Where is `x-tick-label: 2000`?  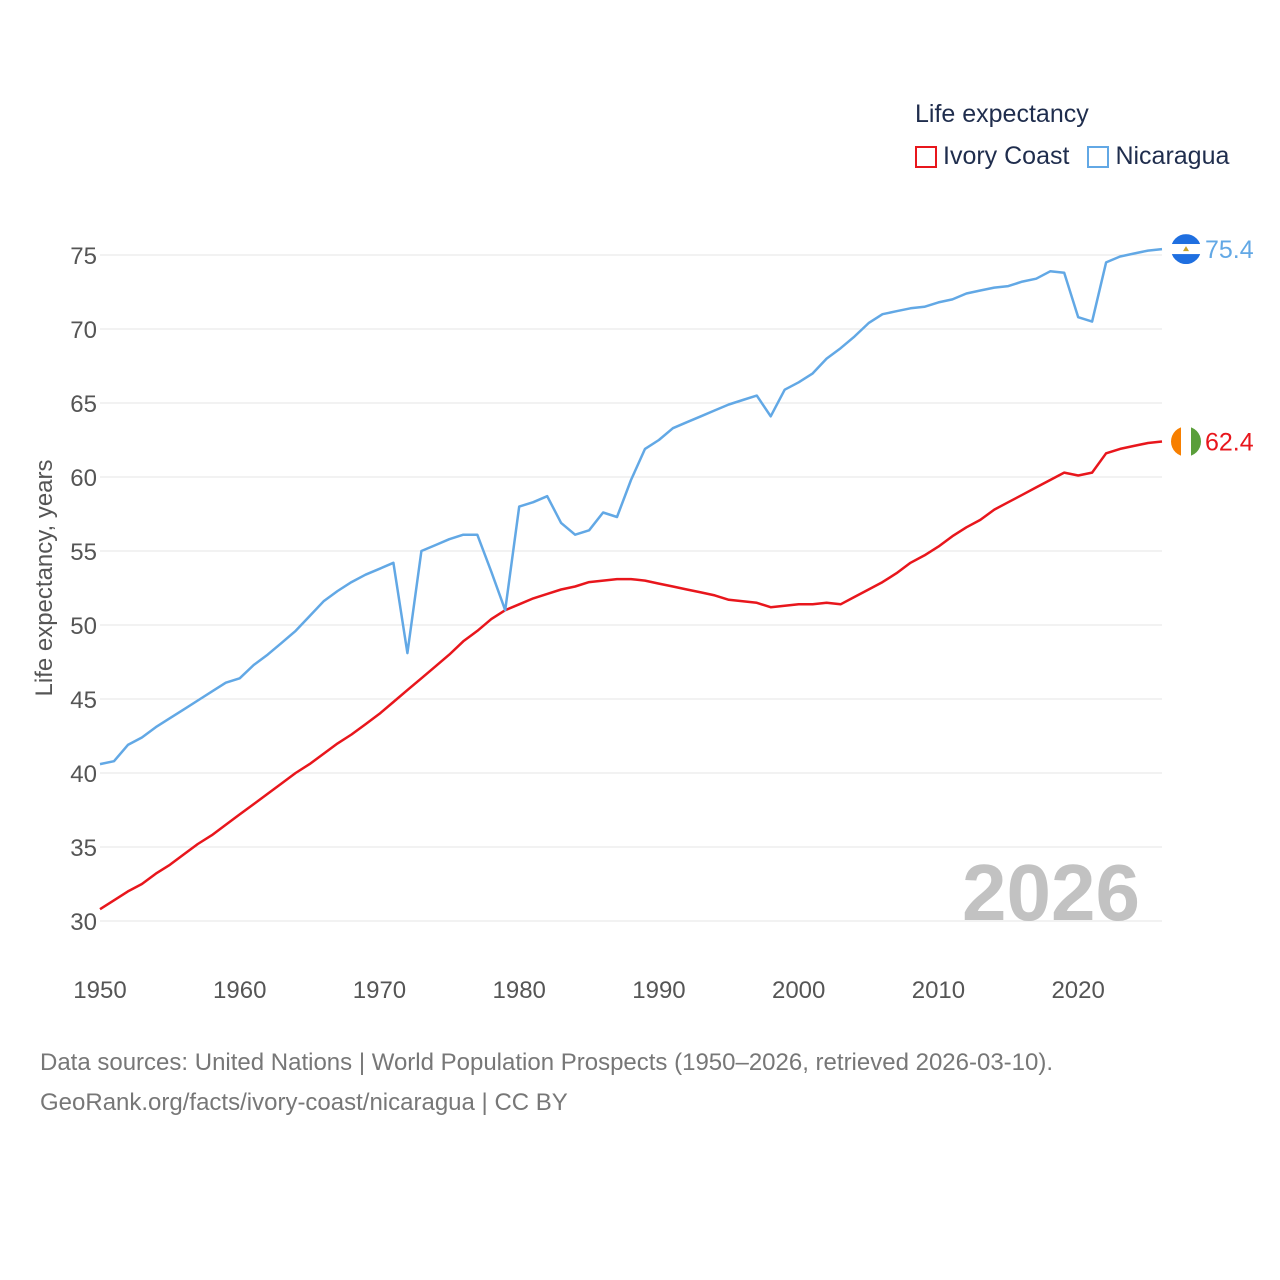 x-tick-label: 2000 is located at coordinates (798, 990).